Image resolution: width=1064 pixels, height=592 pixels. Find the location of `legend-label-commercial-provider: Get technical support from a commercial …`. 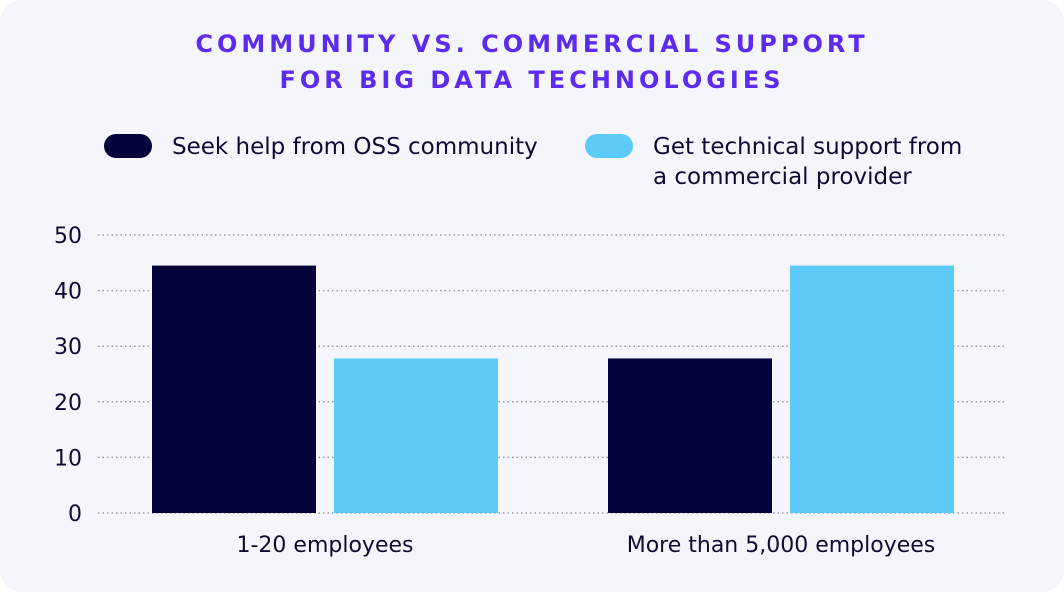

legend-label-commercial-provider: Get technical support from a commercial … is located at coordinates (808, 162).